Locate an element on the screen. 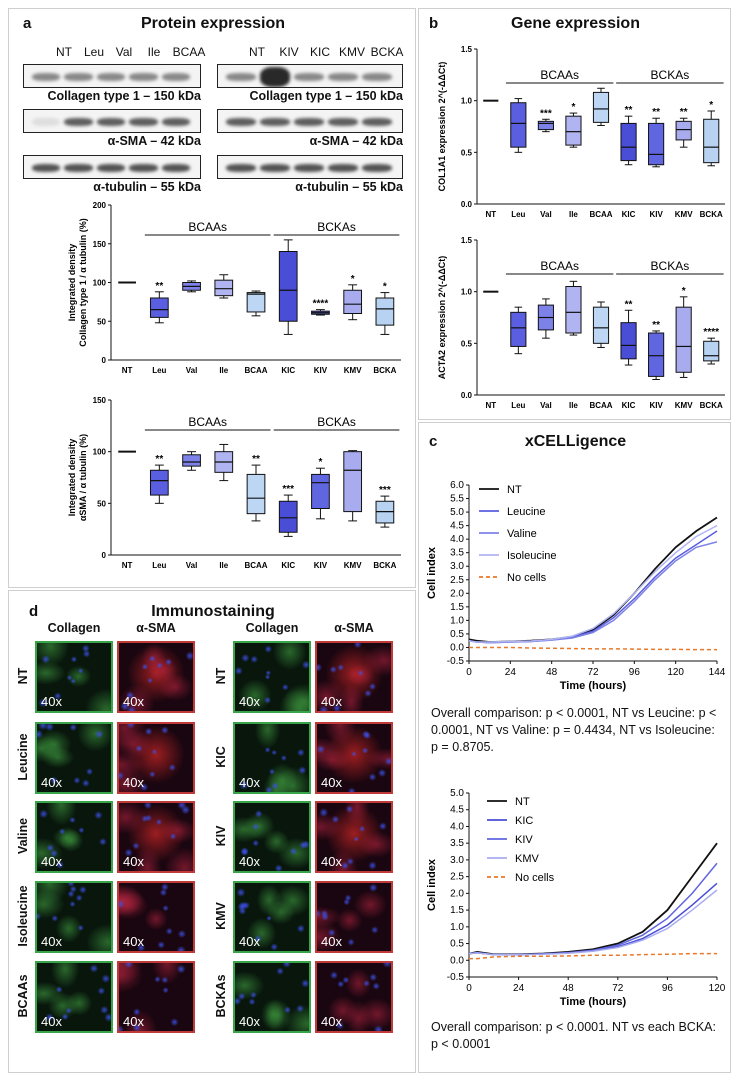 The width and height of the screenshot is (739, 1081). y-tick-label: 5.0 is located at coordinates (457, 512).